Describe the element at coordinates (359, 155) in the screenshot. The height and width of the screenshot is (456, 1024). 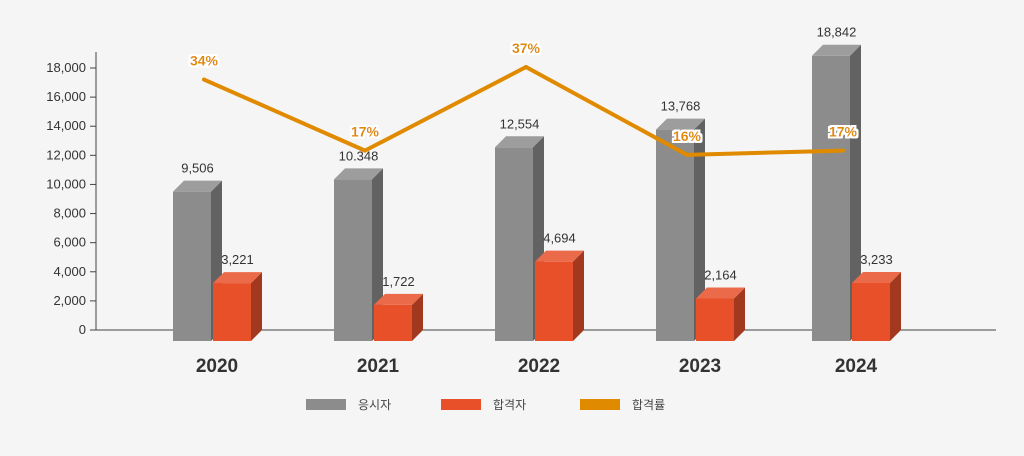
I see `bar-value-label: 10.348` at that location.